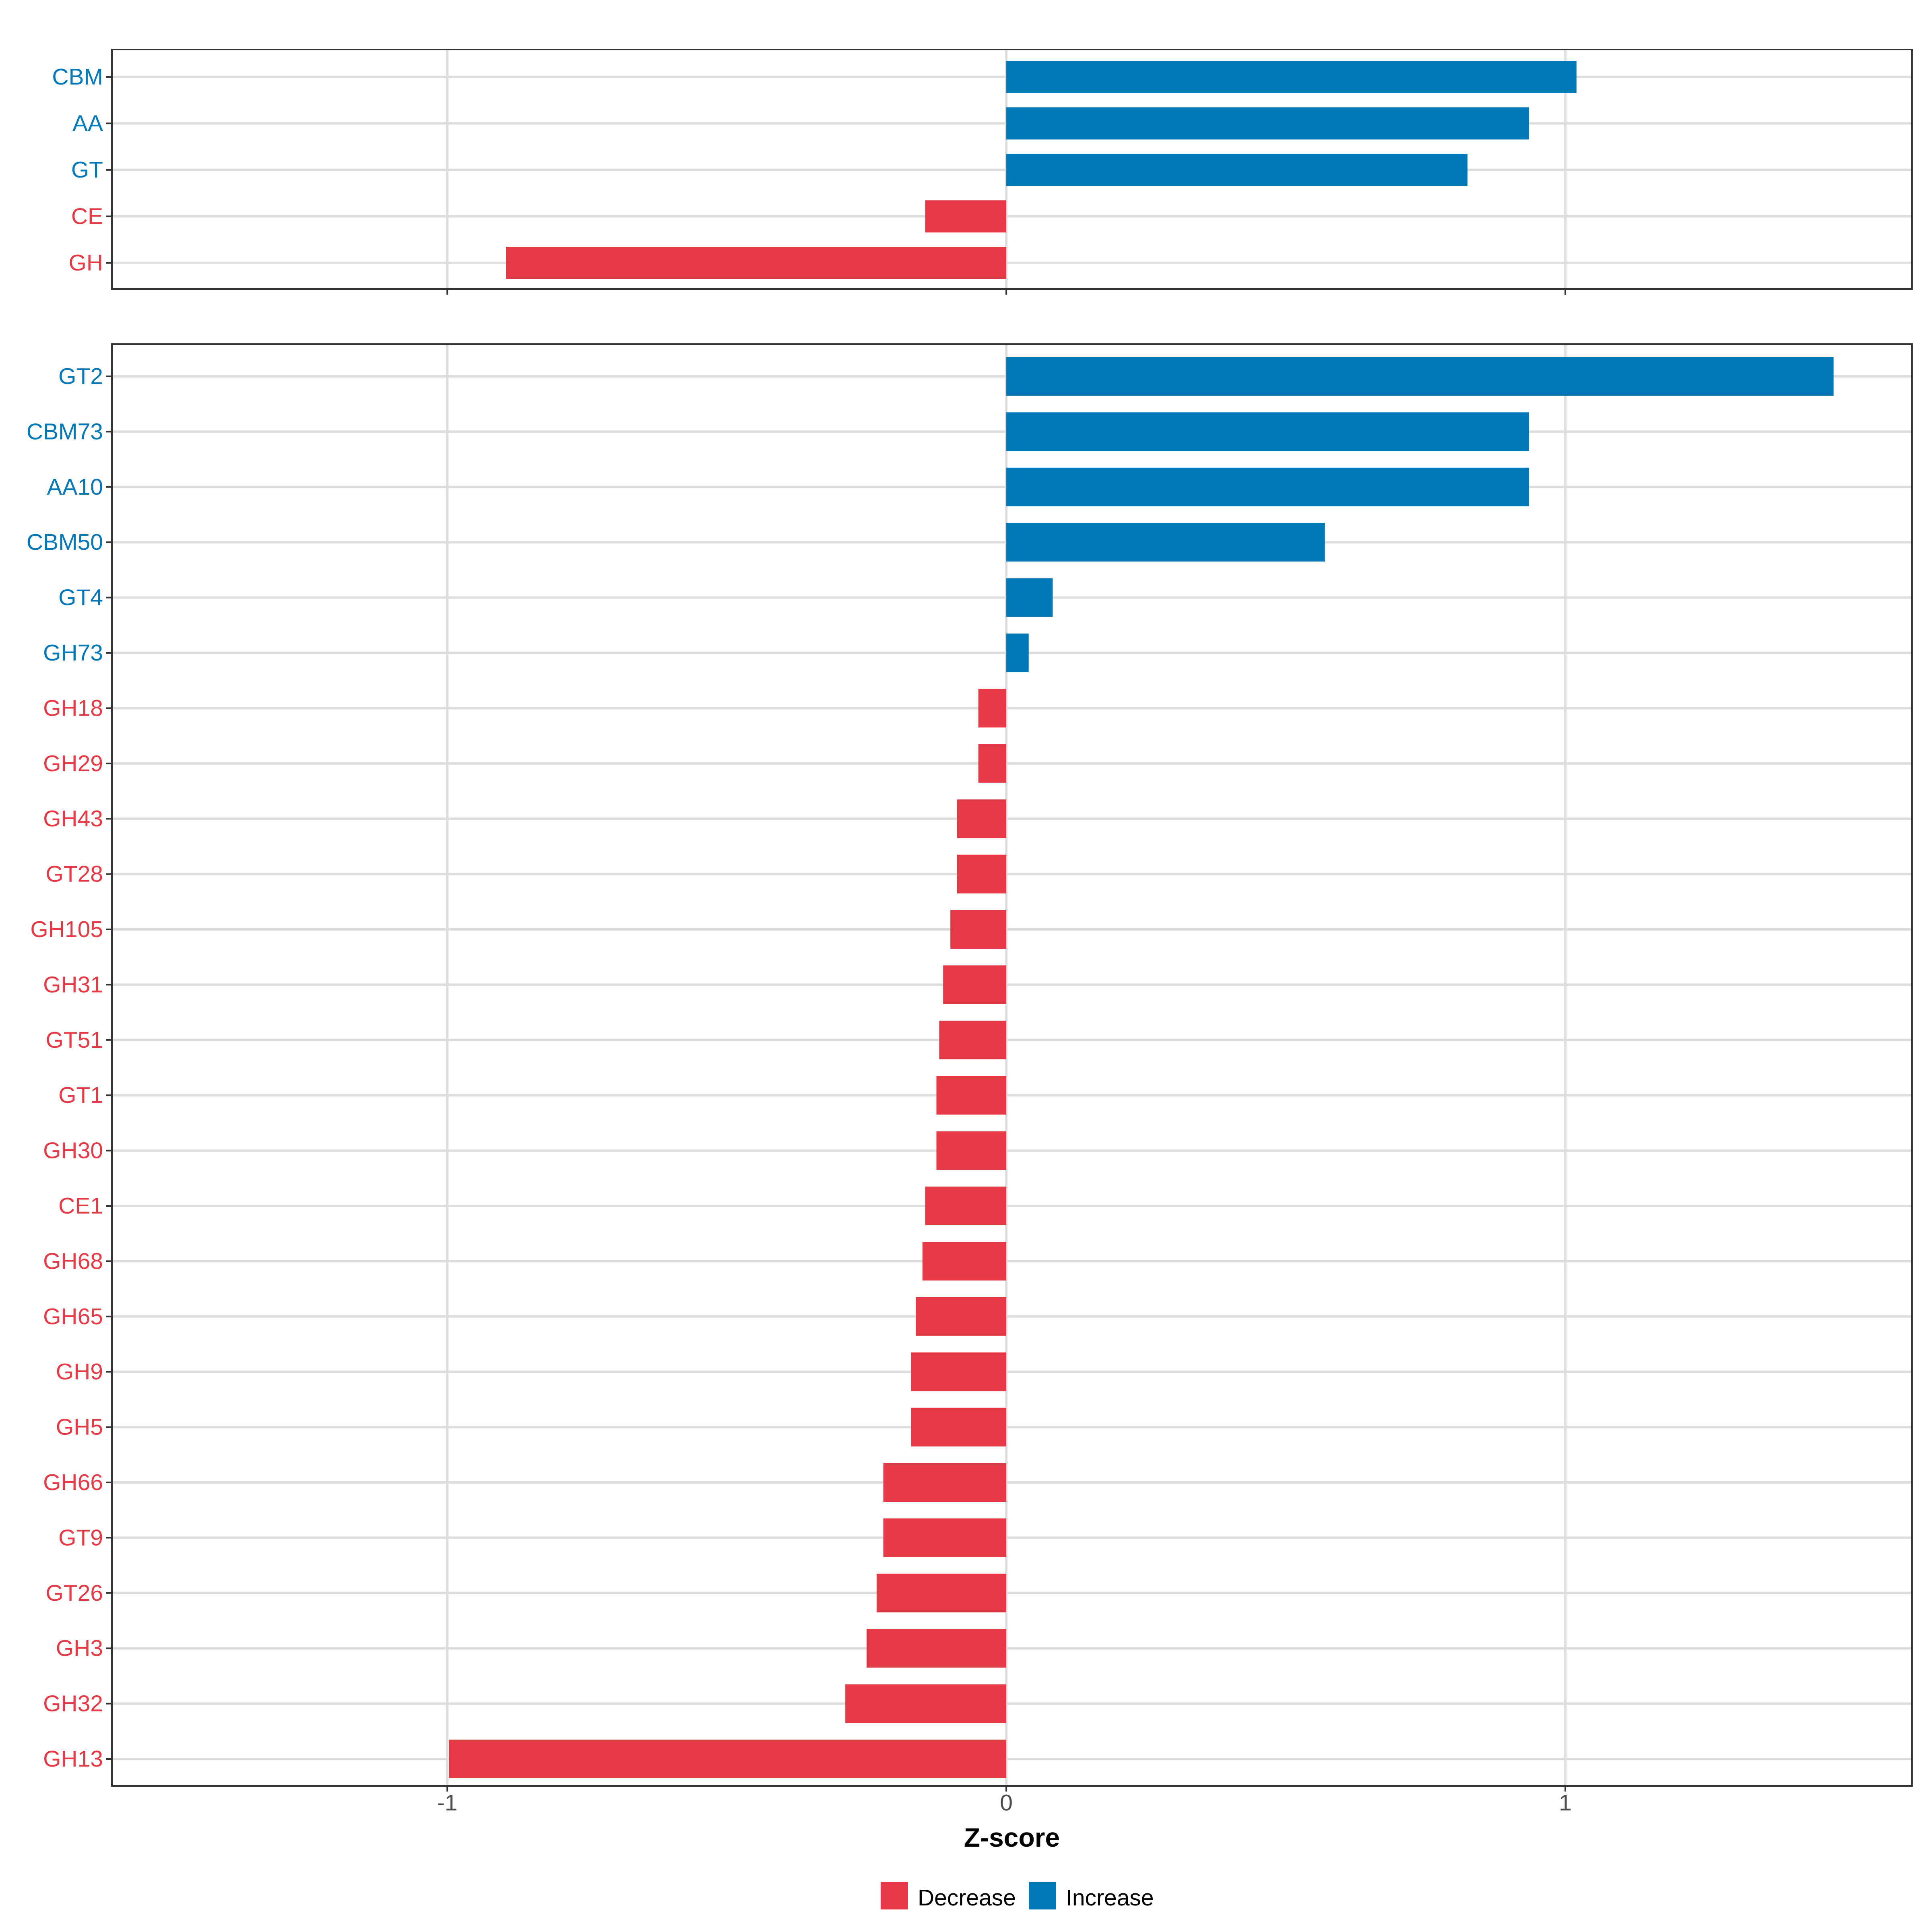  I want to click on y-tick-label: GT26, so click(74, 1593).